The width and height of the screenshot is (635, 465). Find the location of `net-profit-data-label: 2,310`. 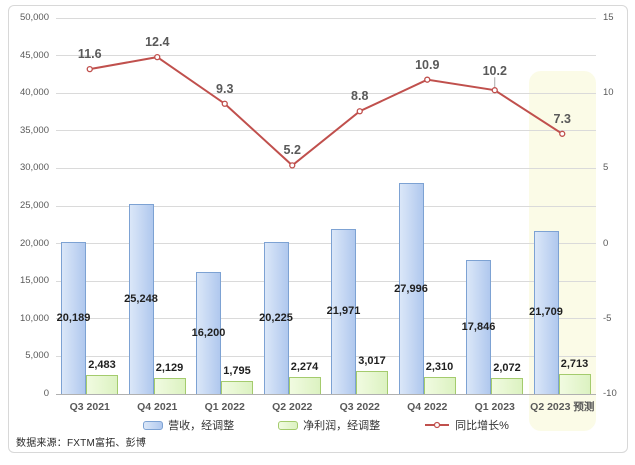

net-profit-data-label: 2,310 is located at coordinates (439, 366).